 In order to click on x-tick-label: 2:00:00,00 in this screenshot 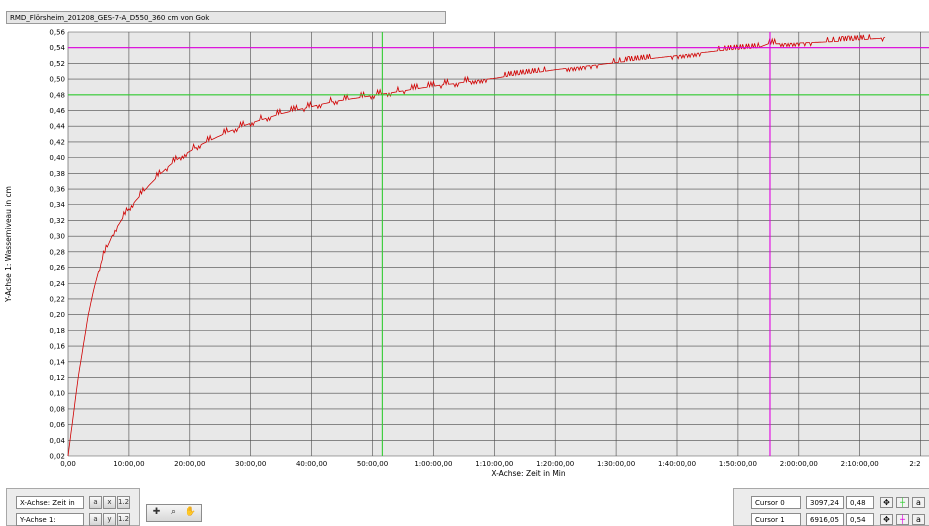, I will do `click(799, 464)`.